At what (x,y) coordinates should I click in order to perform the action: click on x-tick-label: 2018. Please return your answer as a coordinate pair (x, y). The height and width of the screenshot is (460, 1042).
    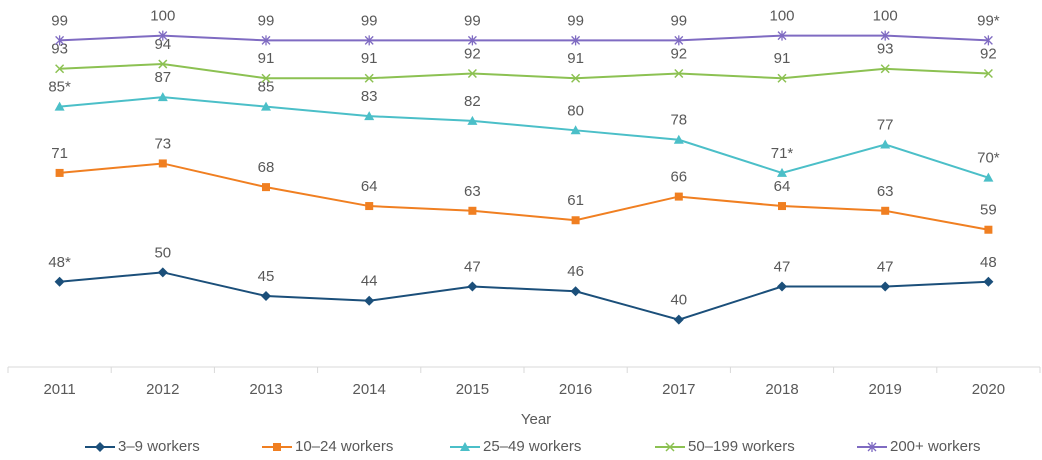
    Looking at the image, I should click on (781, 389).